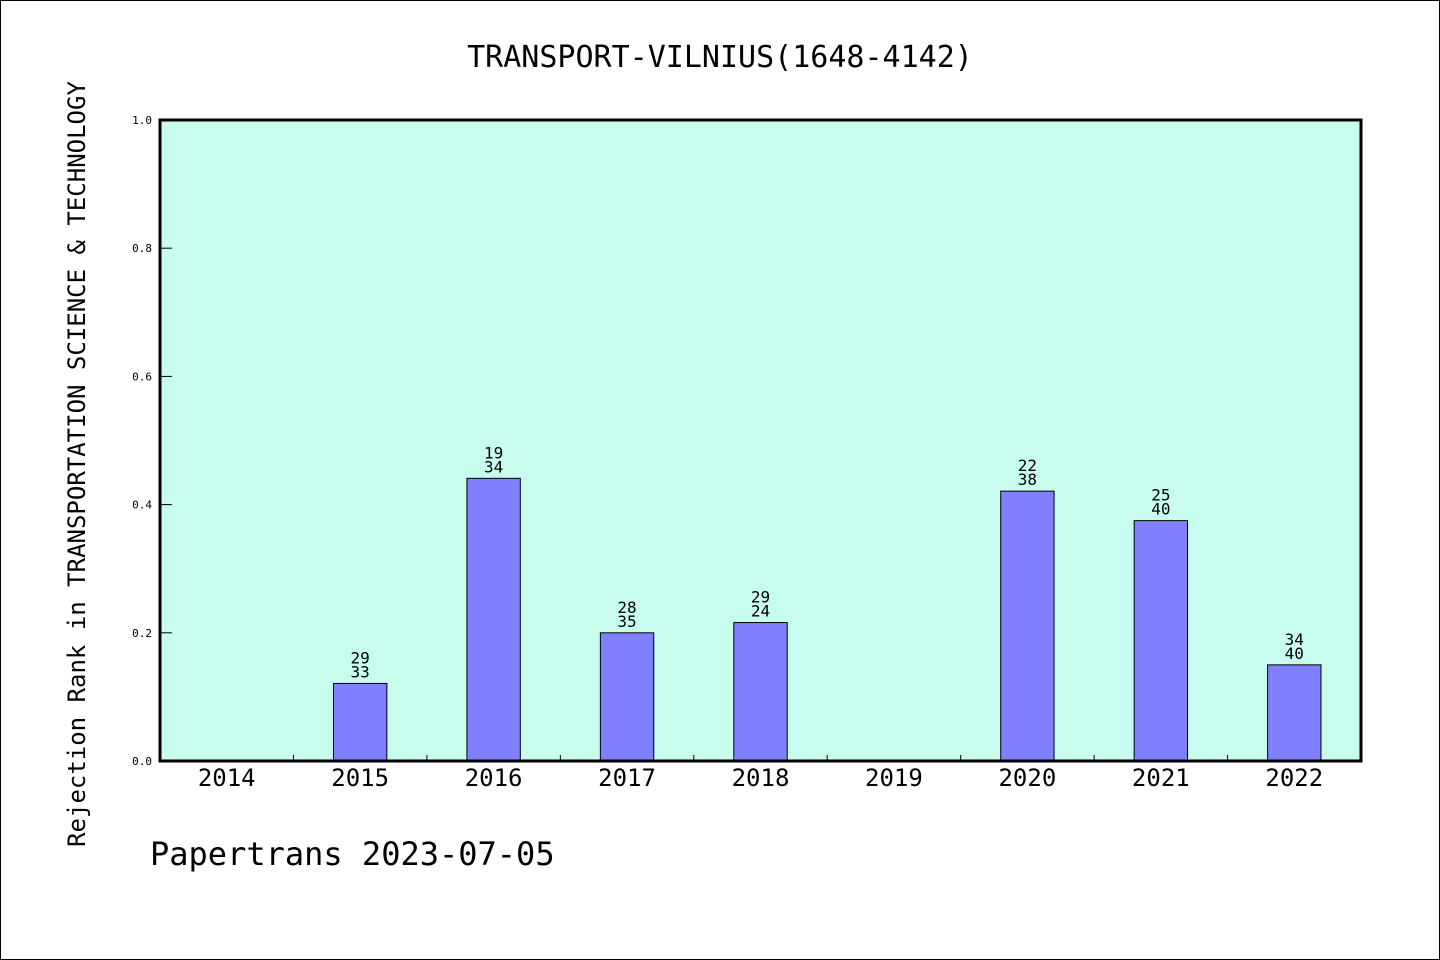 This screenshot has height=960, width=1440. I want to click on footer-credit: Papertrans 2023-07-05, so click(352, 854).